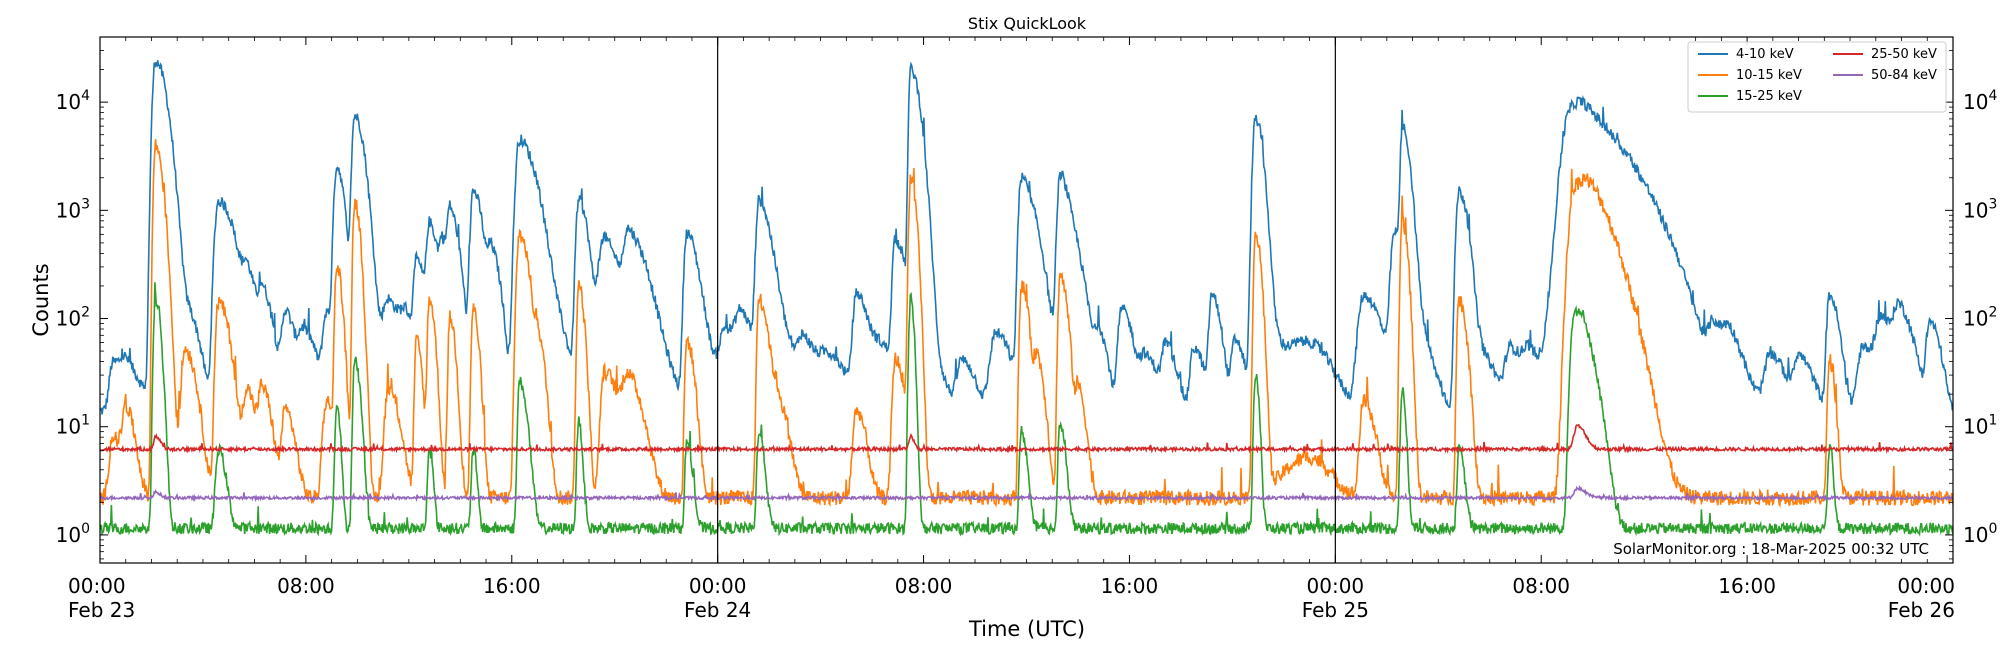 The width and height of the screenshot is (2000, 650). What do you see at coordinates (1769, 75) in the screenshot?
I see `legend-label-10-15-kev: 10-15 keV` at bounding box center [1769, 75].